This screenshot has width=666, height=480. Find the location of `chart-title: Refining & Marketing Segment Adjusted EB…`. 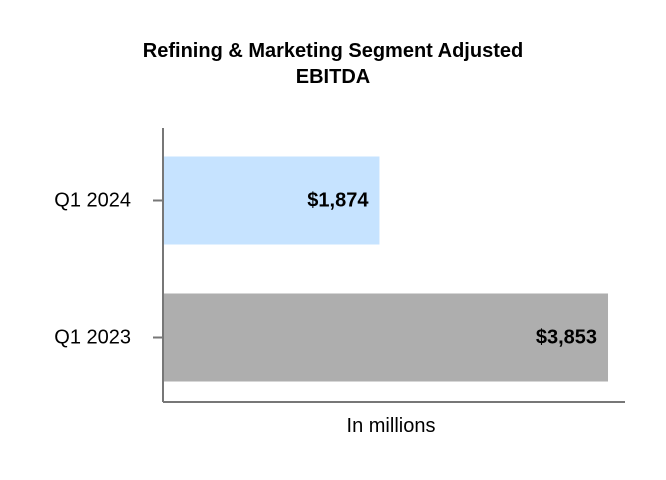

chart-title: Refining & Marketing Segment Adjusted EB… is located at coordinates (333, 64).